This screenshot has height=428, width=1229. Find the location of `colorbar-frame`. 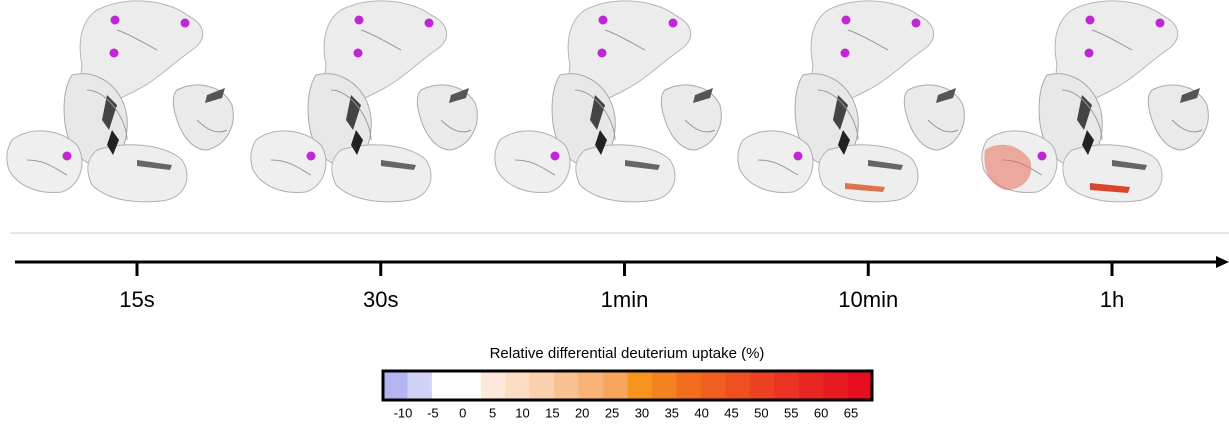

colorbar-frame is located at coordinates (627, 385).